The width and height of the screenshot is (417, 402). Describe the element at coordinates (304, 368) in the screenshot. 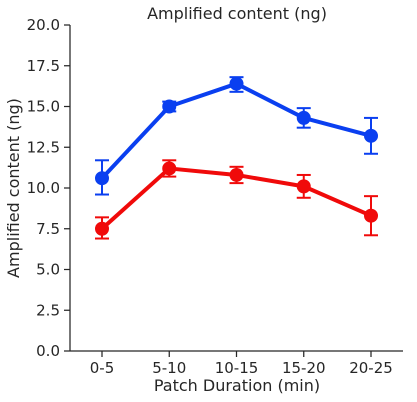

I see `x-tick-label: 15-20` at that location.